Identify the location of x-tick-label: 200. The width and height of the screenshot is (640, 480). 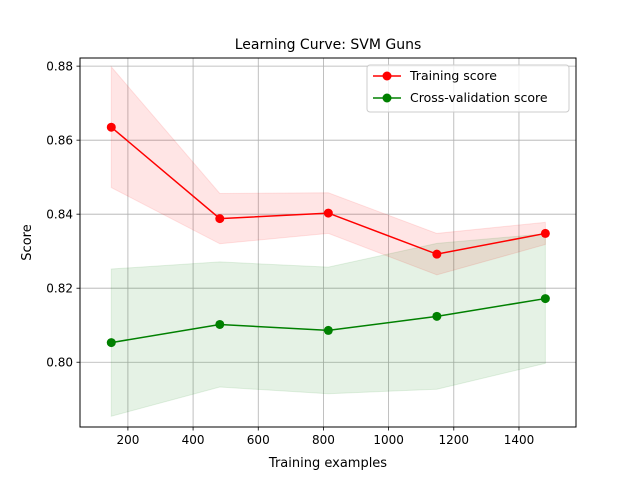
(127, 440).